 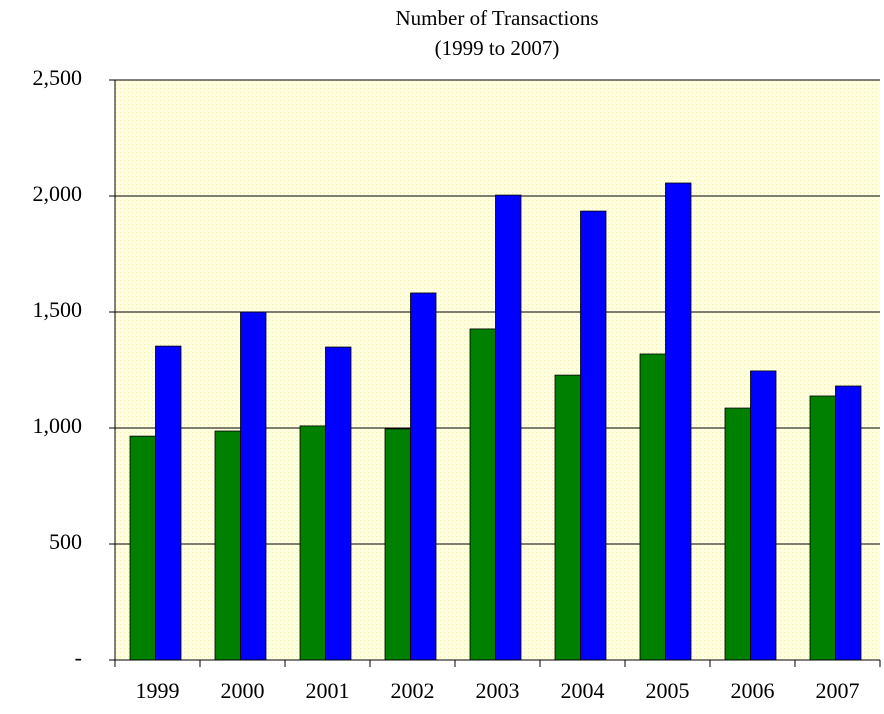 What do you see at coordinates (413, 690) in the screenshot?
I see `x-tick-label: 2002` at bounding box center [413, 690].